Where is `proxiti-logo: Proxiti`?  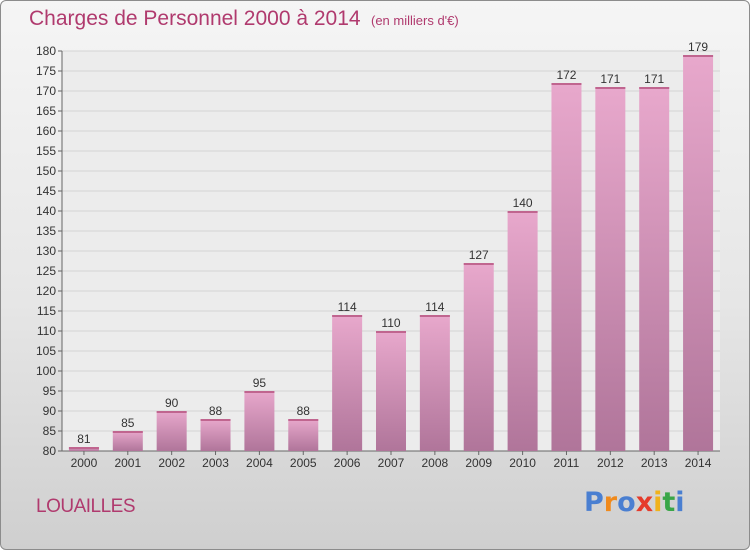
proxiti-logo: Proxiti is located at coordinates (634, 502).